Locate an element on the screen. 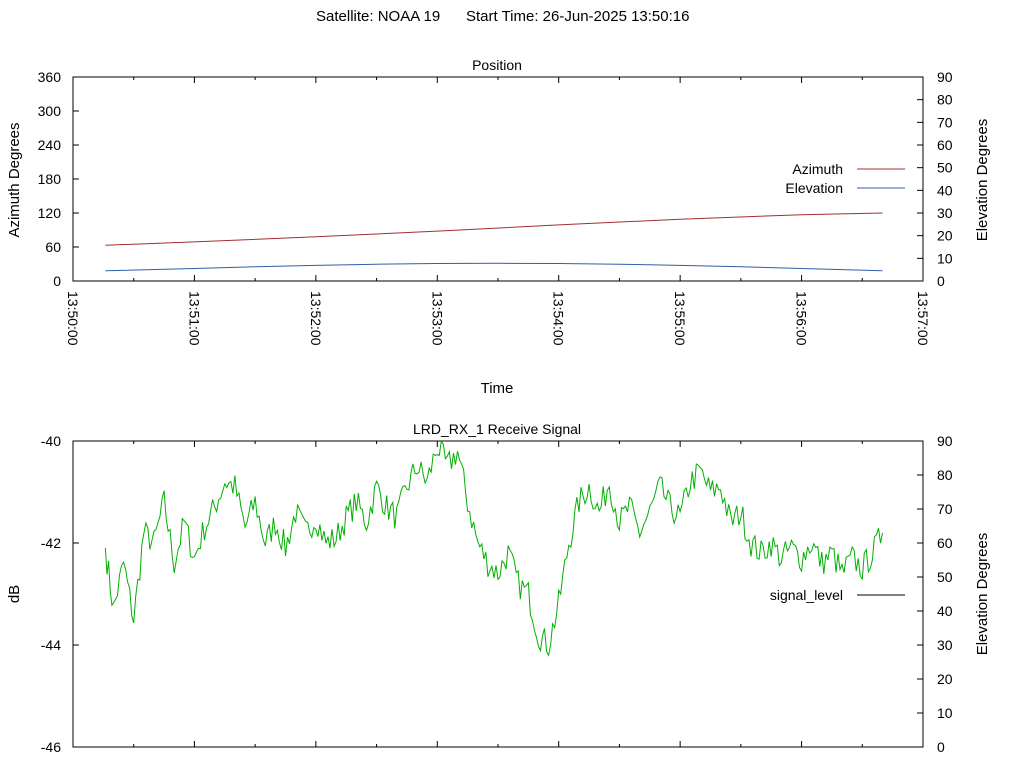  signal-y2-tick-label: 50 is located at coordinates (945, 577).